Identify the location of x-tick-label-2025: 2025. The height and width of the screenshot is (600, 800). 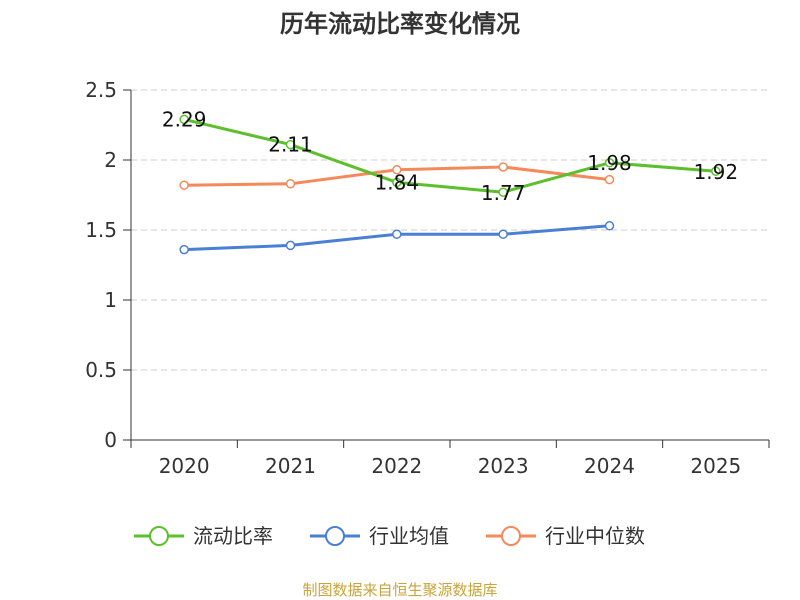
(715, 466).